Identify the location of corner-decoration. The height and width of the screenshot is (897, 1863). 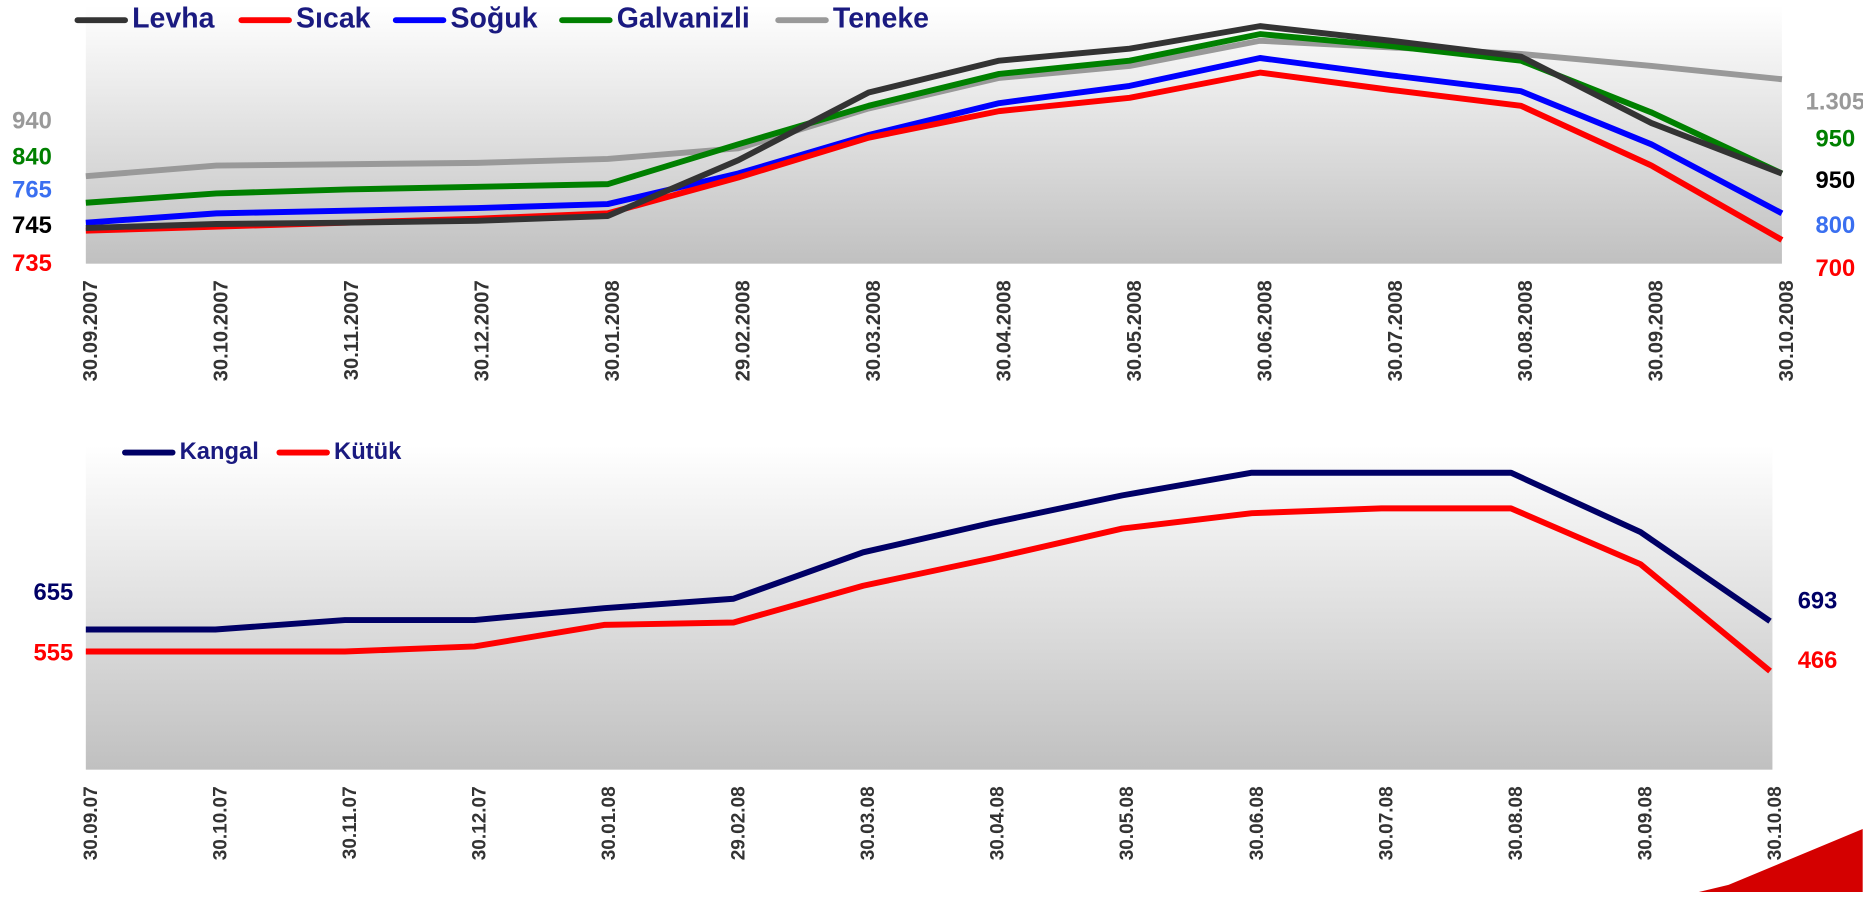
(1780, 860).